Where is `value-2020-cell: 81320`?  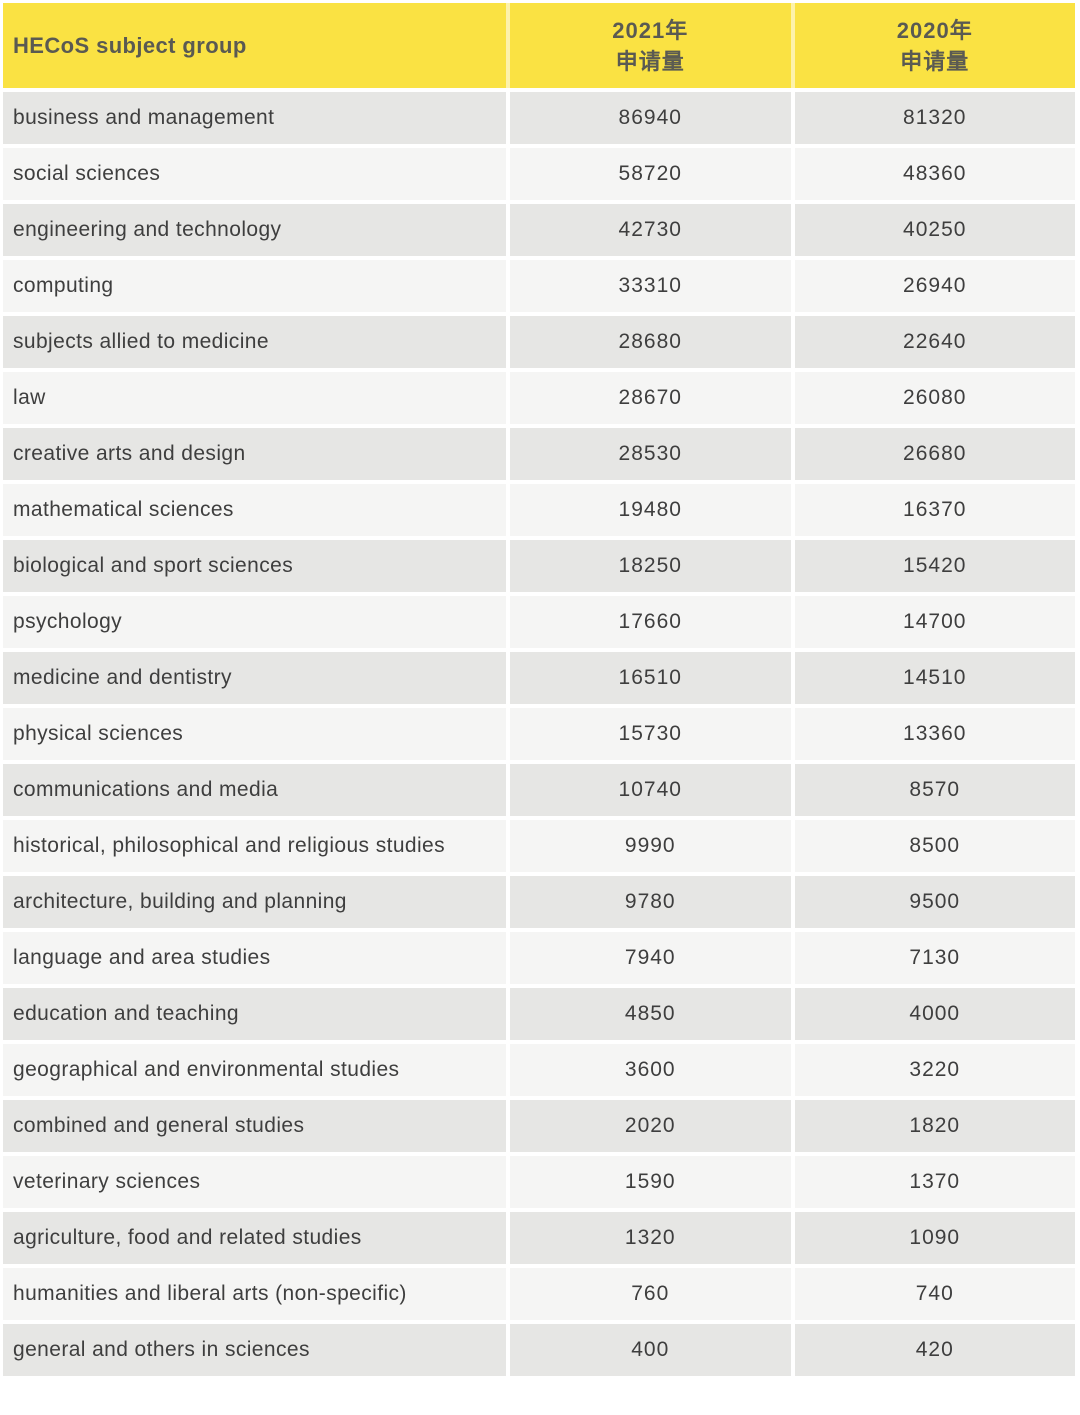 value-2020-cell: 81320 is located at coordinates (933, 118).